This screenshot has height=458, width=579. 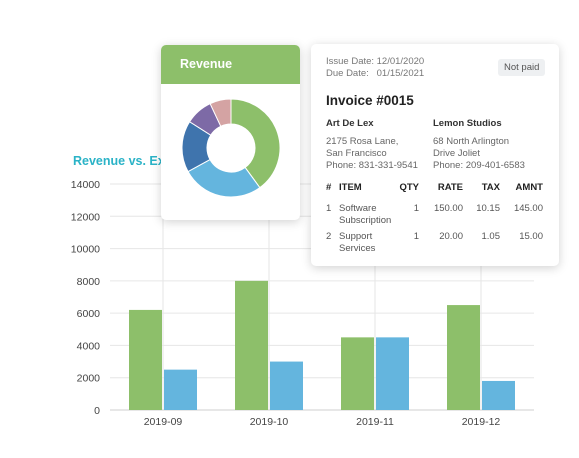 I want to click on row1-item-line2: Subscription, so click(x=365, y=220).